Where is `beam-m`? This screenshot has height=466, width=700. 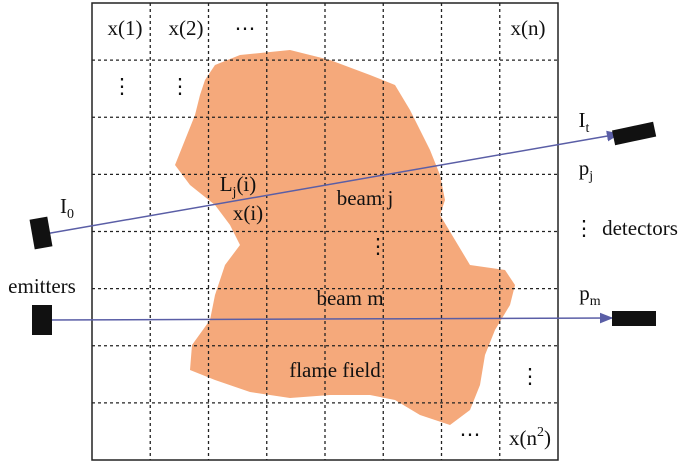 beam-m is located at coordinates (329, 318).